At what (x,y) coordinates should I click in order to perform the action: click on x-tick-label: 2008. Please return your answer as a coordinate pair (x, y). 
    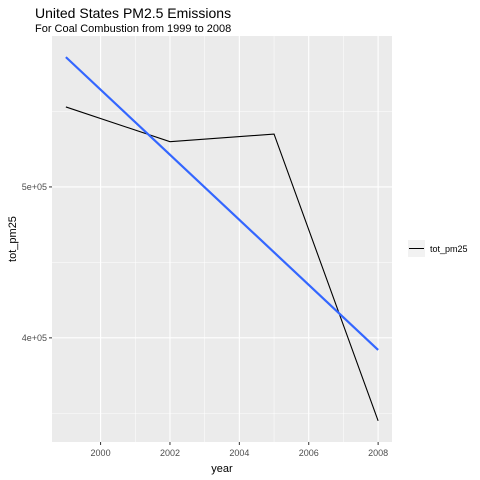
    Looking at the image, I should click on (378, 453).